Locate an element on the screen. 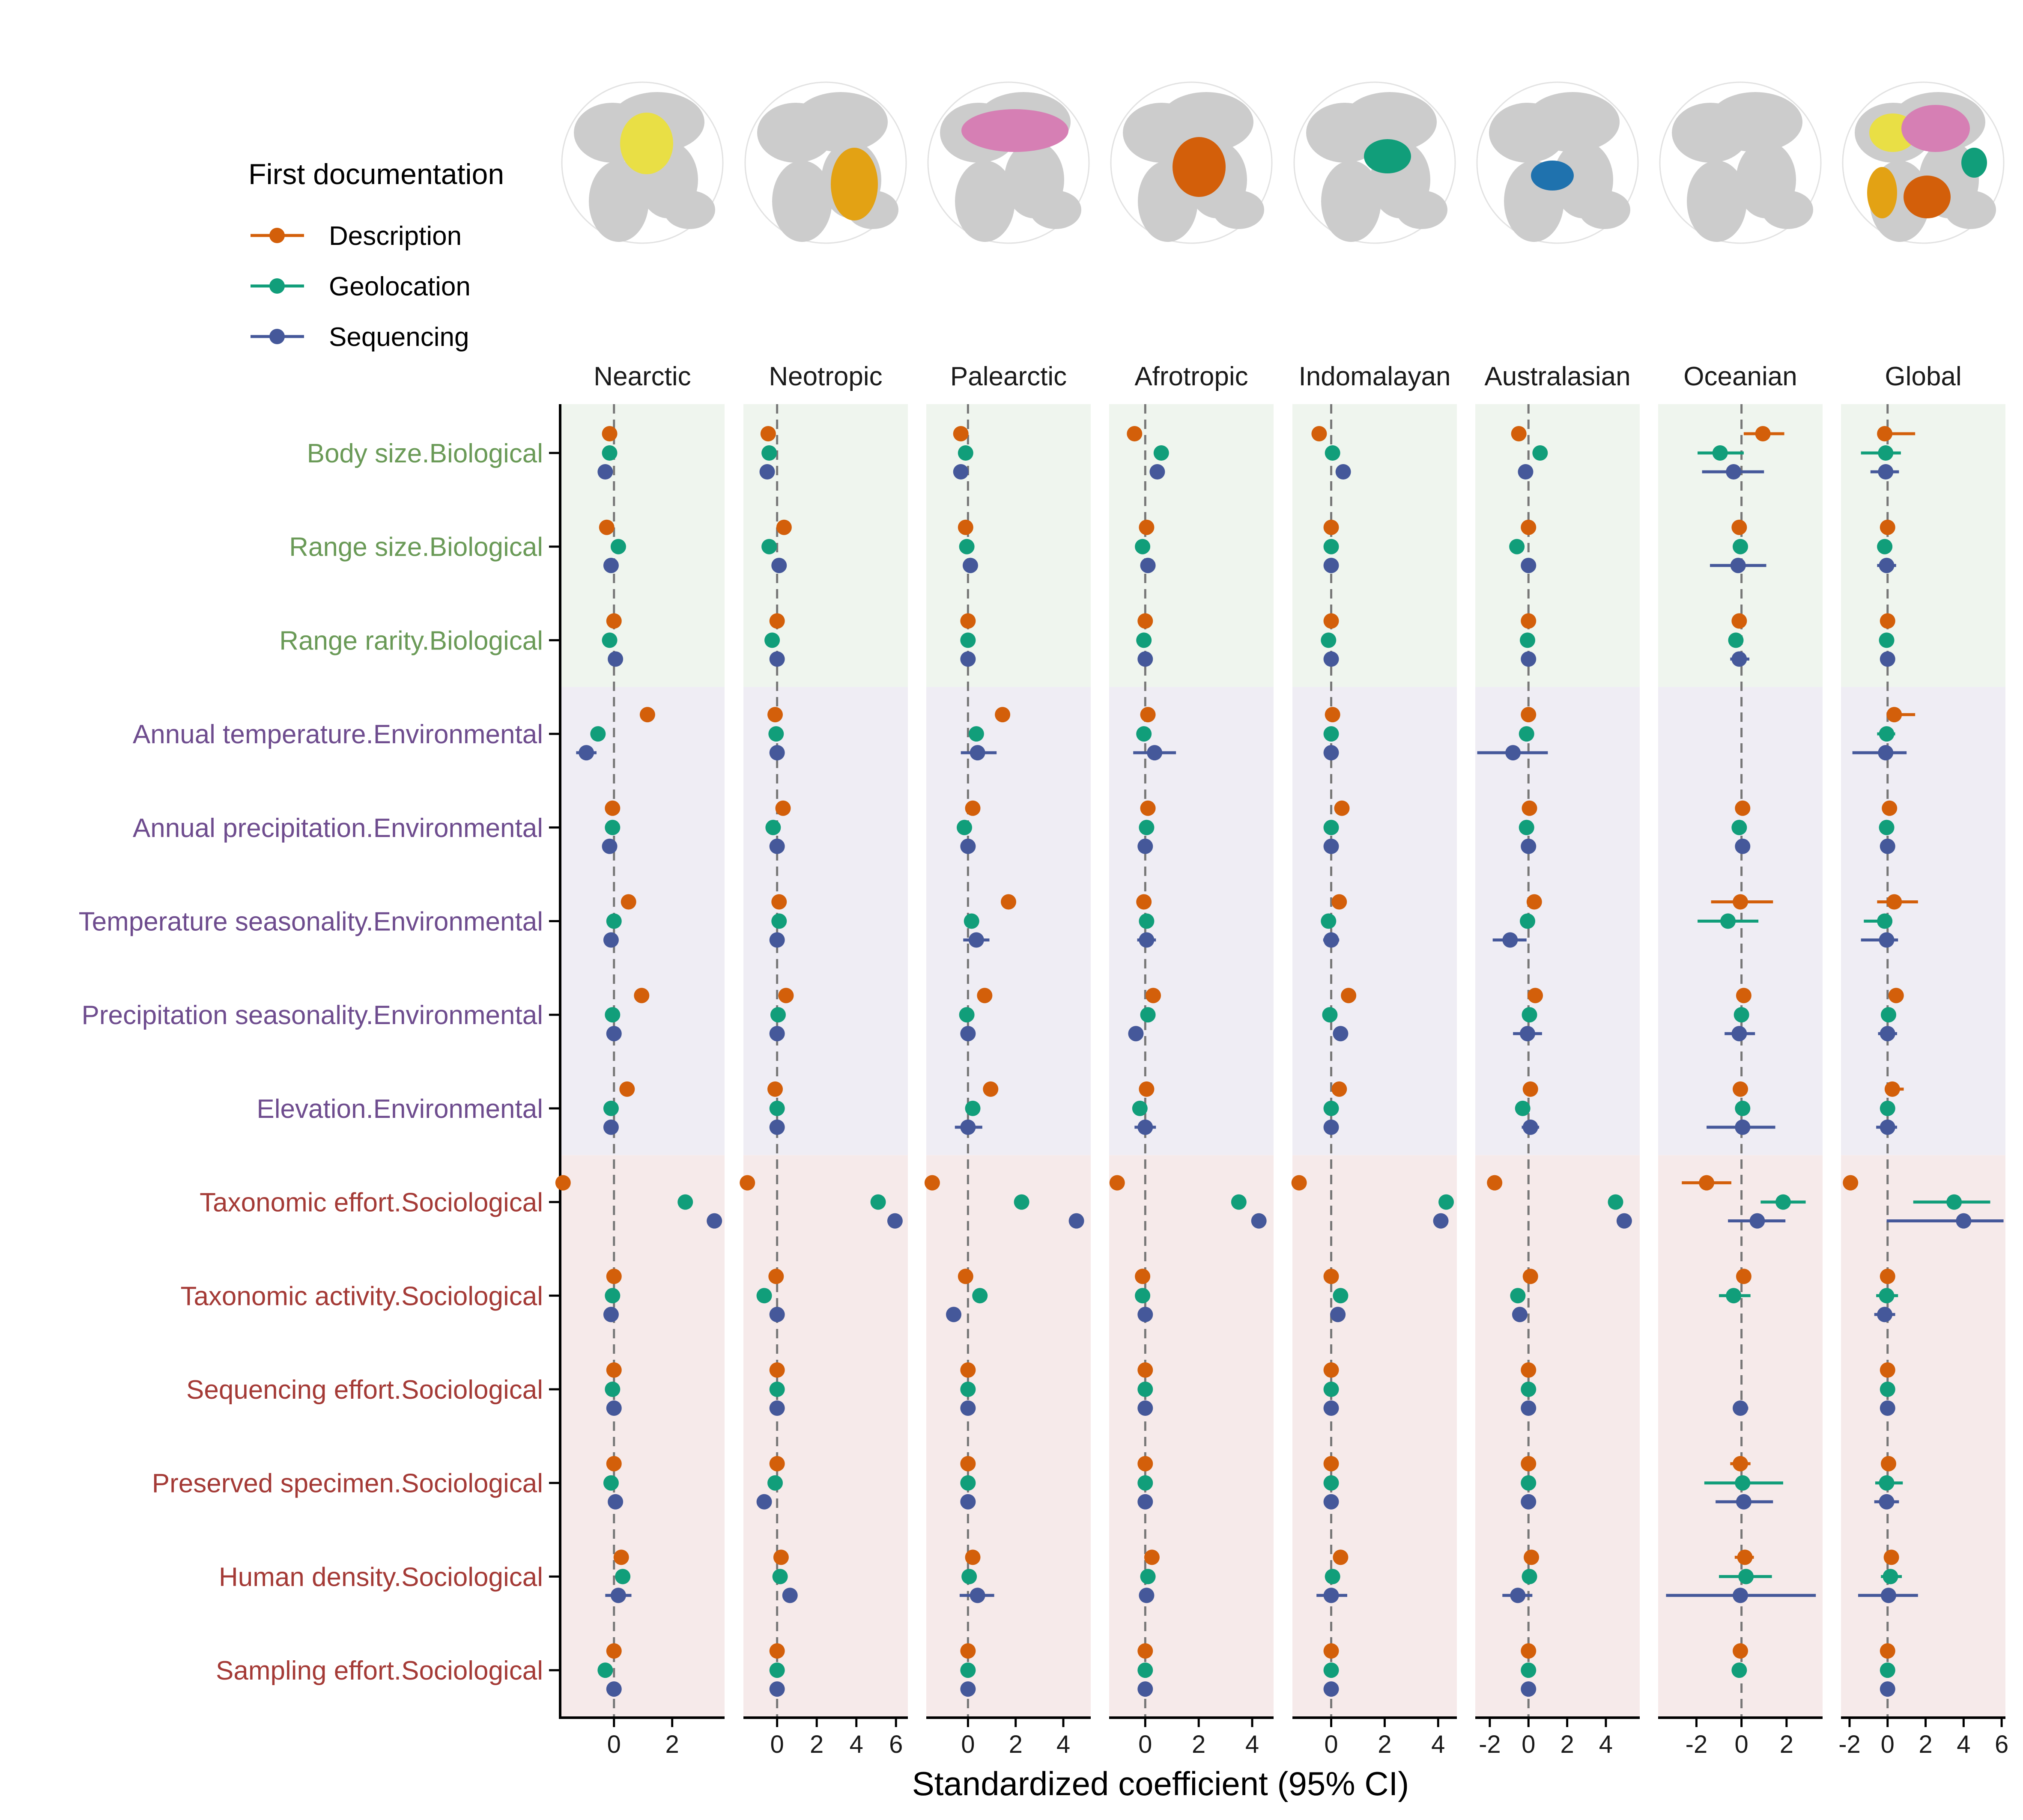 The image size is (2023, 1820). legend-key-dot is located at coordinates (277, 336).